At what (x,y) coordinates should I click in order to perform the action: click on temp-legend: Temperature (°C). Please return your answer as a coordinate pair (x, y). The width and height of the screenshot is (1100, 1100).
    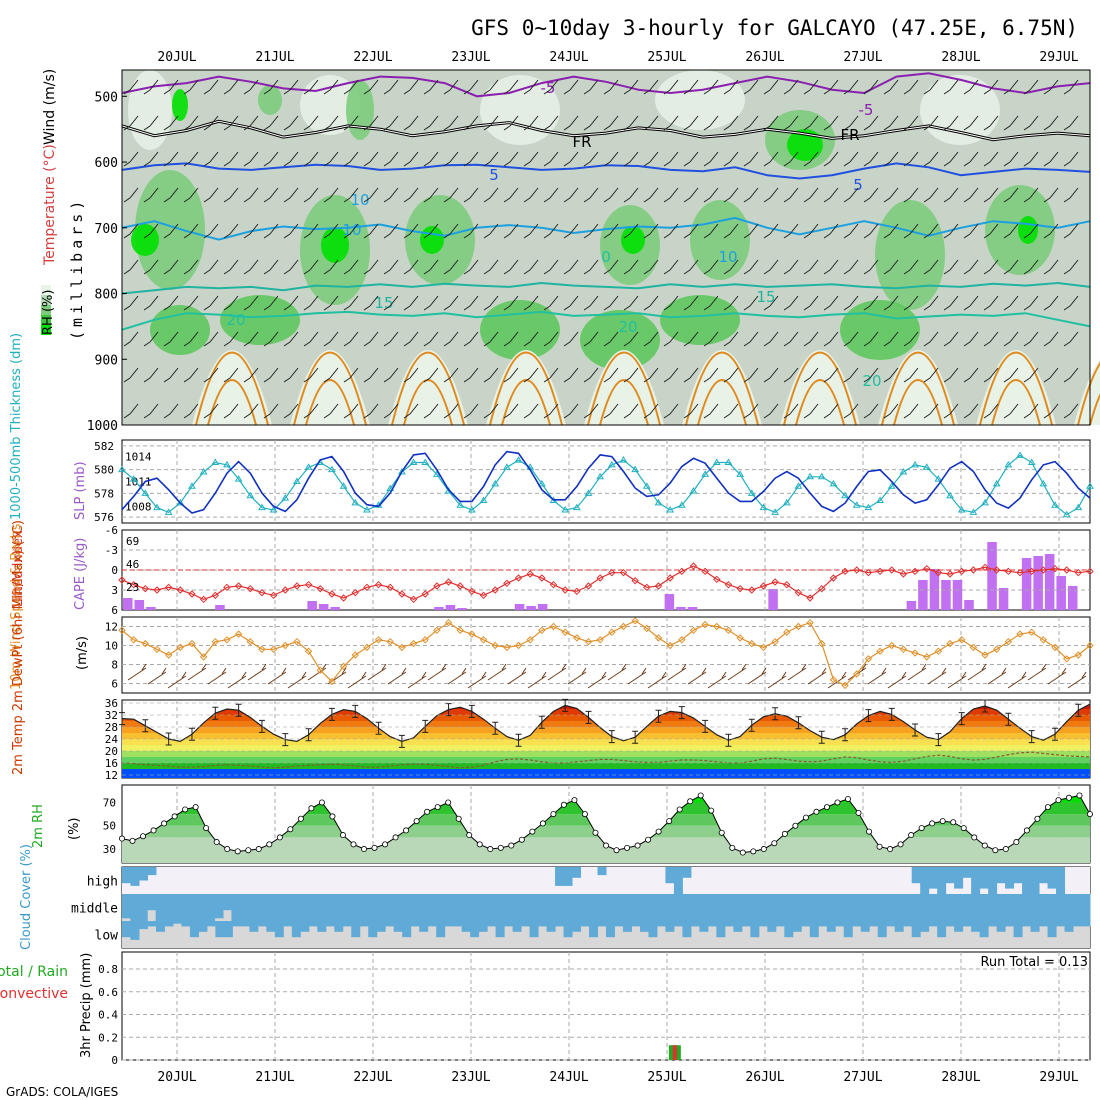
    Looking at the image, I should click on (50, 205).